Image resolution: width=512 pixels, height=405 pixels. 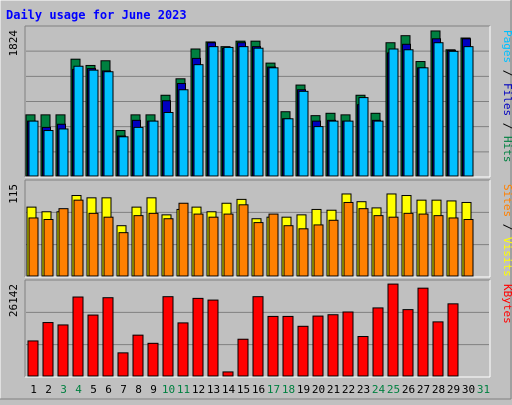 What do you see at coordinates (288, 389) in the screenshot?
I see `day-label: 18` at bounding box center [288, 389].